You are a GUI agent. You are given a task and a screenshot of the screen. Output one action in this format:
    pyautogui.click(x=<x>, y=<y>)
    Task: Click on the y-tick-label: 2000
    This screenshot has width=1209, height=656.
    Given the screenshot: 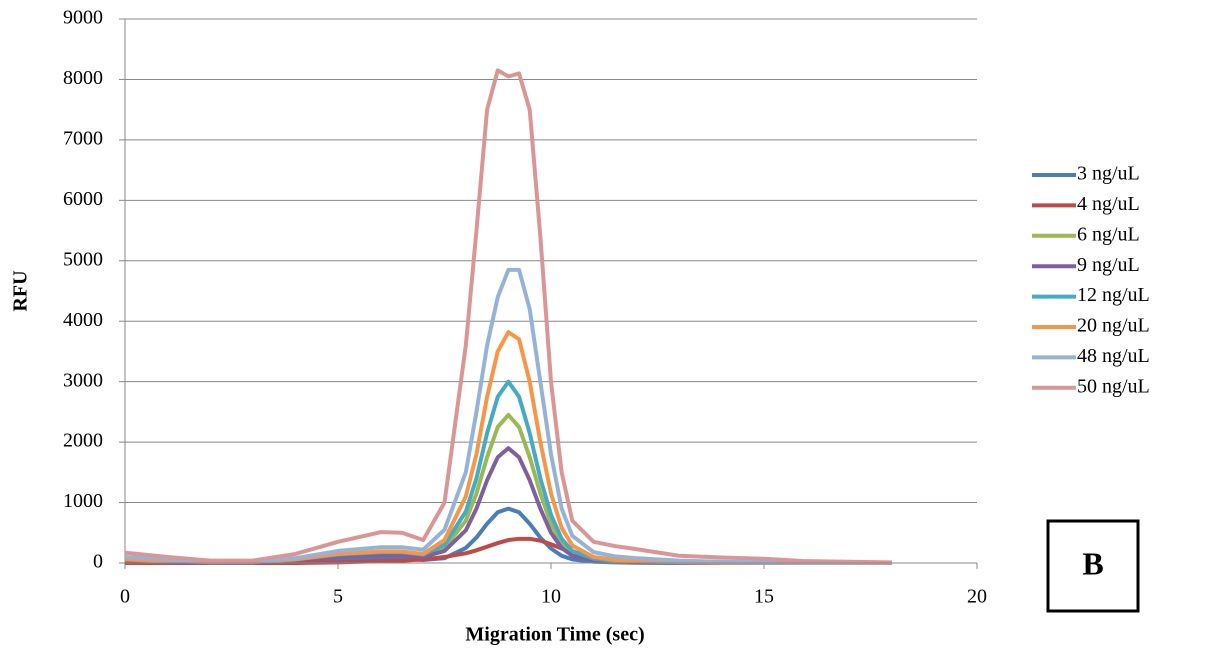 What is the action you would take?
    pyautogui.click(x=83, y=441)
    